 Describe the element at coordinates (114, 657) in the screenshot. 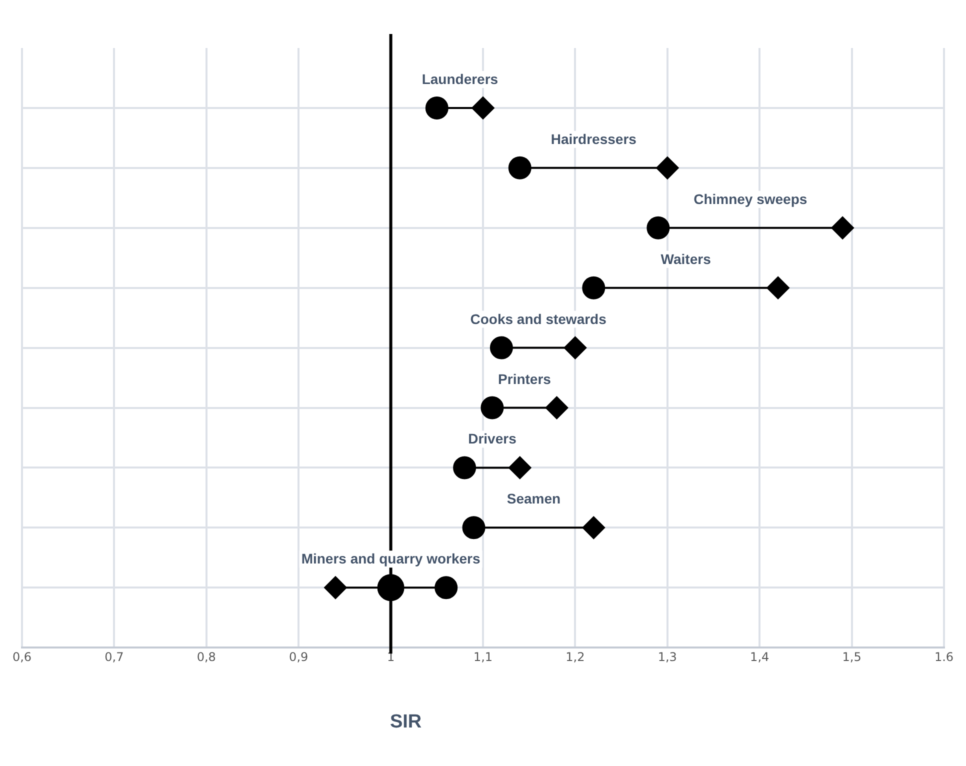

I see `x-tick-label: 0,7` at that location.